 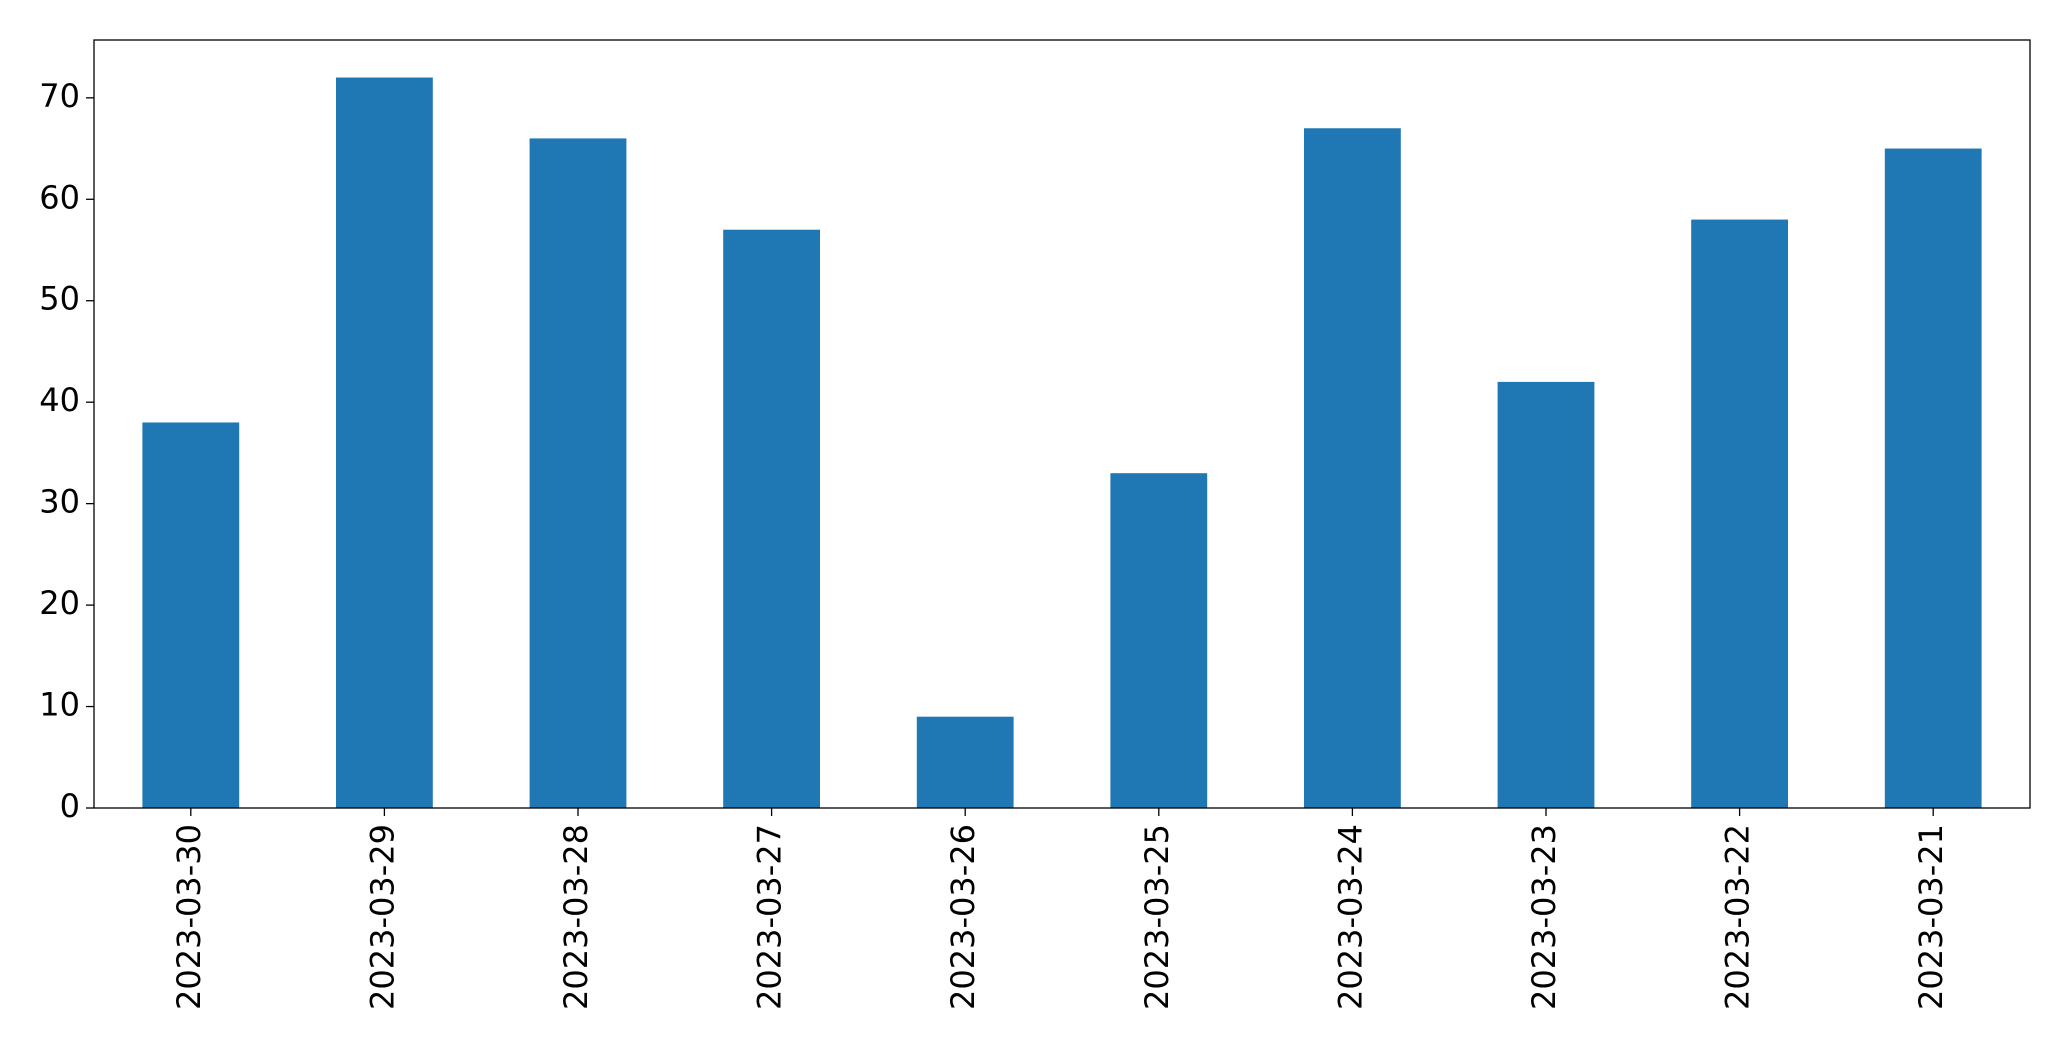 I want to click on y-tick-label: 50, so click(x=59, y=299).